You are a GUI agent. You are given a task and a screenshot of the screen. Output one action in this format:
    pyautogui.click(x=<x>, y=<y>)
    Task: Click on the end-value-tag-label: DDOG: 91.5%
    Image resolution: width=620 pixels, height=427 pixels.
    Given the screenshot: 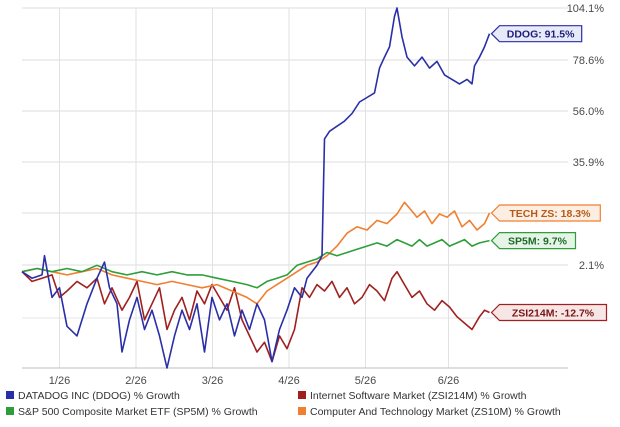 What is the action you would take?
    pyautogui.click(x=541, y=35)
    